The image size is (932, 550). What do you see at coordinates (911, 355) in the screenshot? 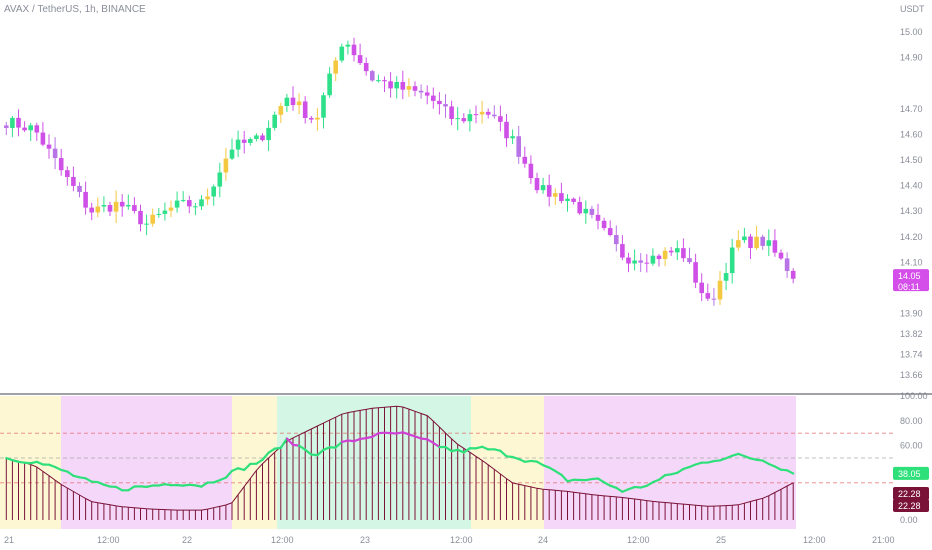
I see `price-tick-label: 13.74` at bounding box center [911, 355].